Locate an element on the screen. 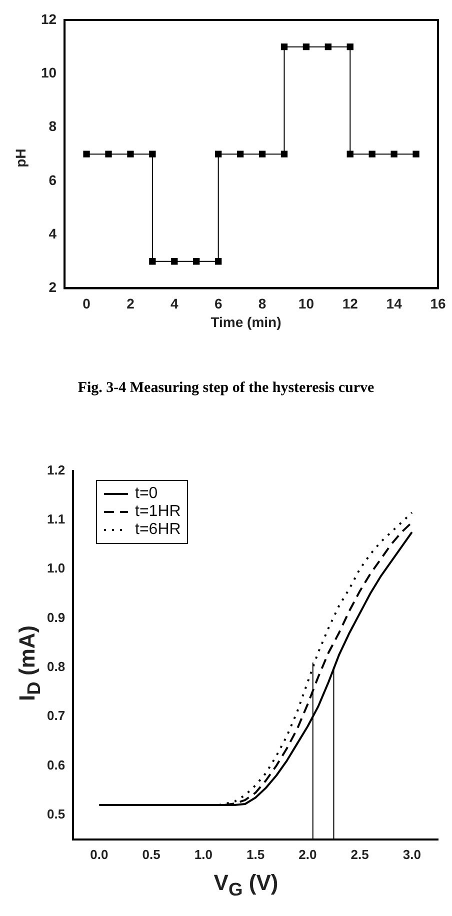  y-tick-label: 0.9 is located at coordinates (56, 617).